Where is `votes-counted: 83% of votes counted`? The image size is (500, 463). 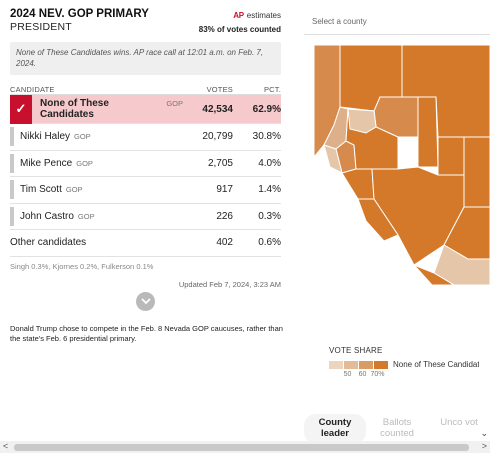 votes-counted: 83% of votes counted is located at coordinates (239, 29).